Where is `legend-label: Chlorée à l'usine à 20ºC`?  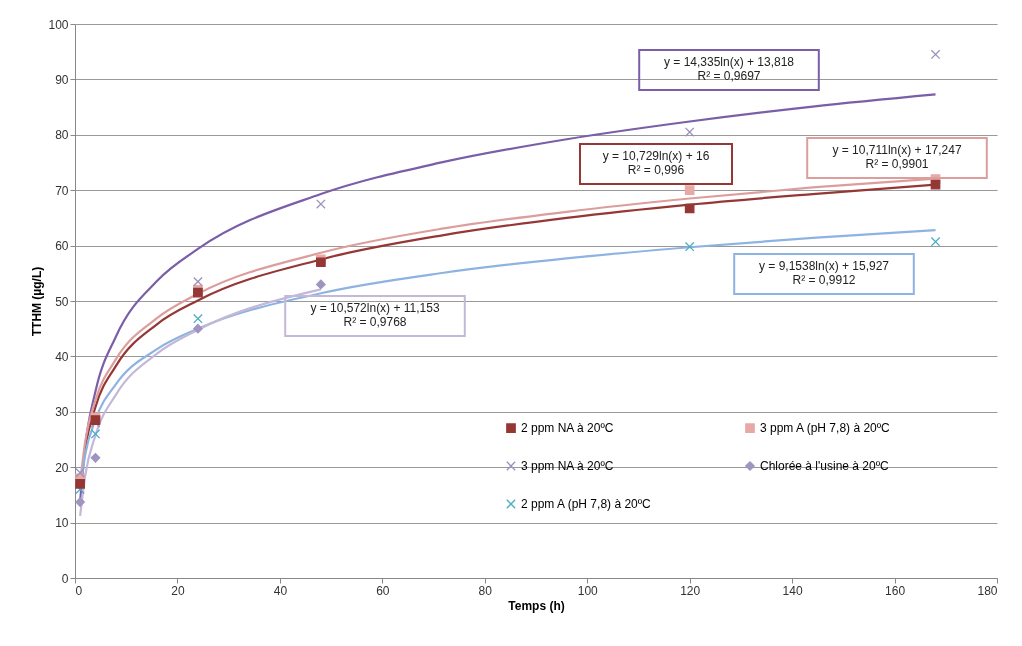
legend-label: Chlorée à l'usine à 20ºC is located at coordinates (825, 466).